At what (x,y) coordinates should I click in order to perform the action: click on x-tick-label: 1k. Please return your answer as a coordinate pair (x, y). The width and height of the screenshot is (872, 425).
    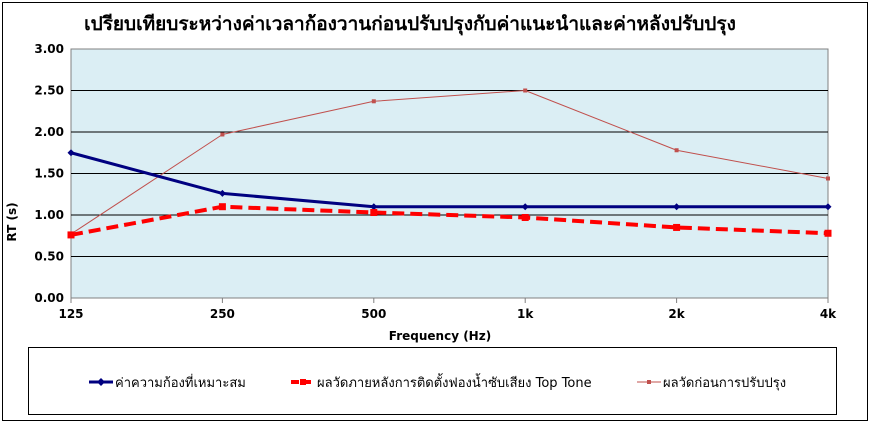
    Looking at the image, I should click on (525, 314).